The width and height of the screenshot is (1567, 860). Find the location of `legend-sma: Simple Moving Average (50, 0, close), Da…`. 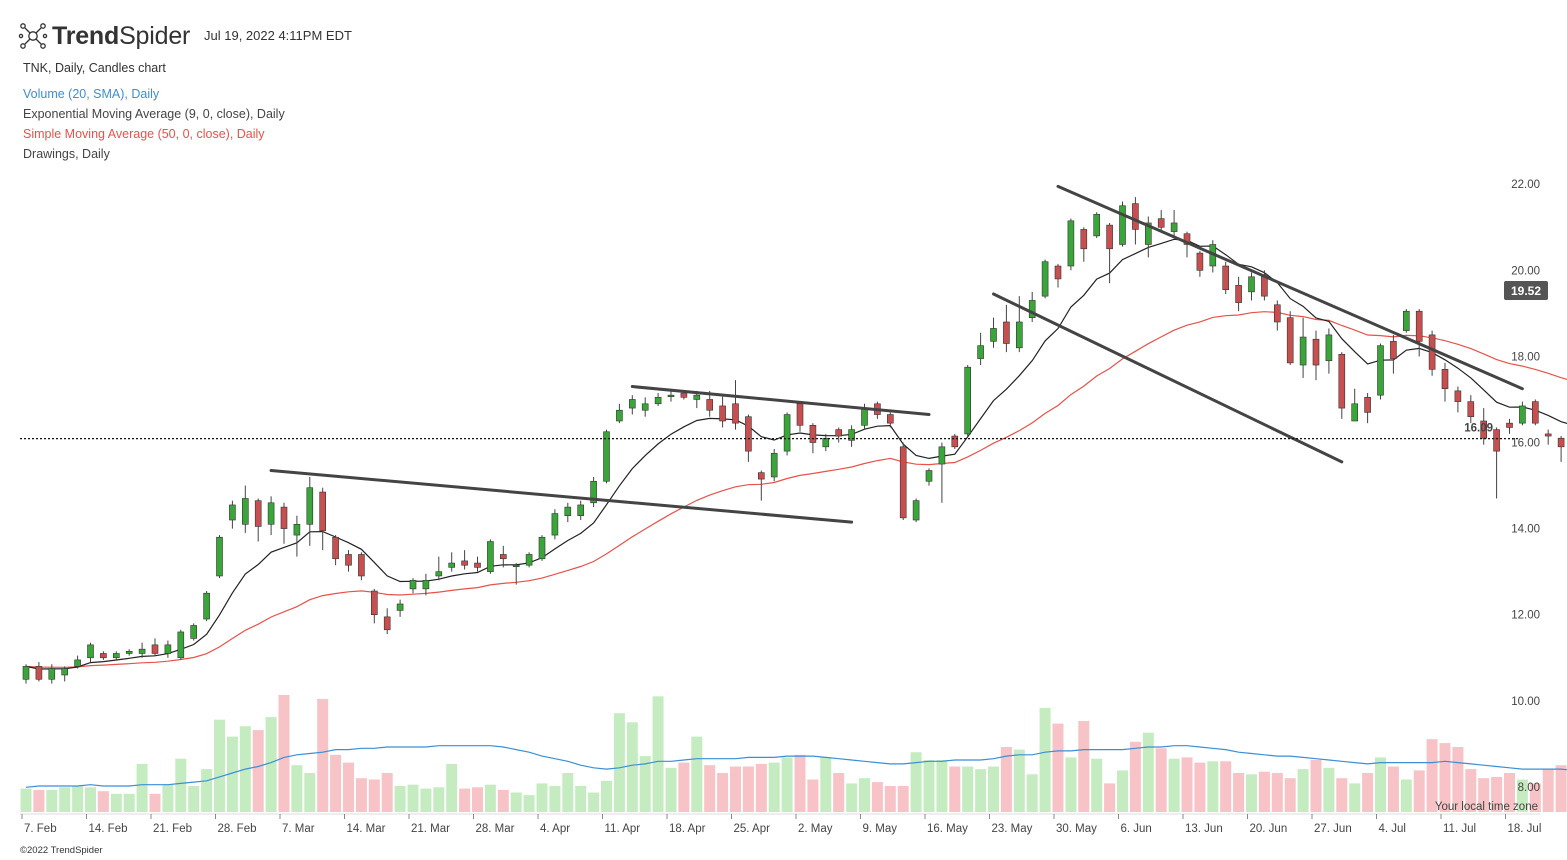

legend-sma: Simple Moving Average (50, 0, close), Da… is located at coordinates (144, 134).